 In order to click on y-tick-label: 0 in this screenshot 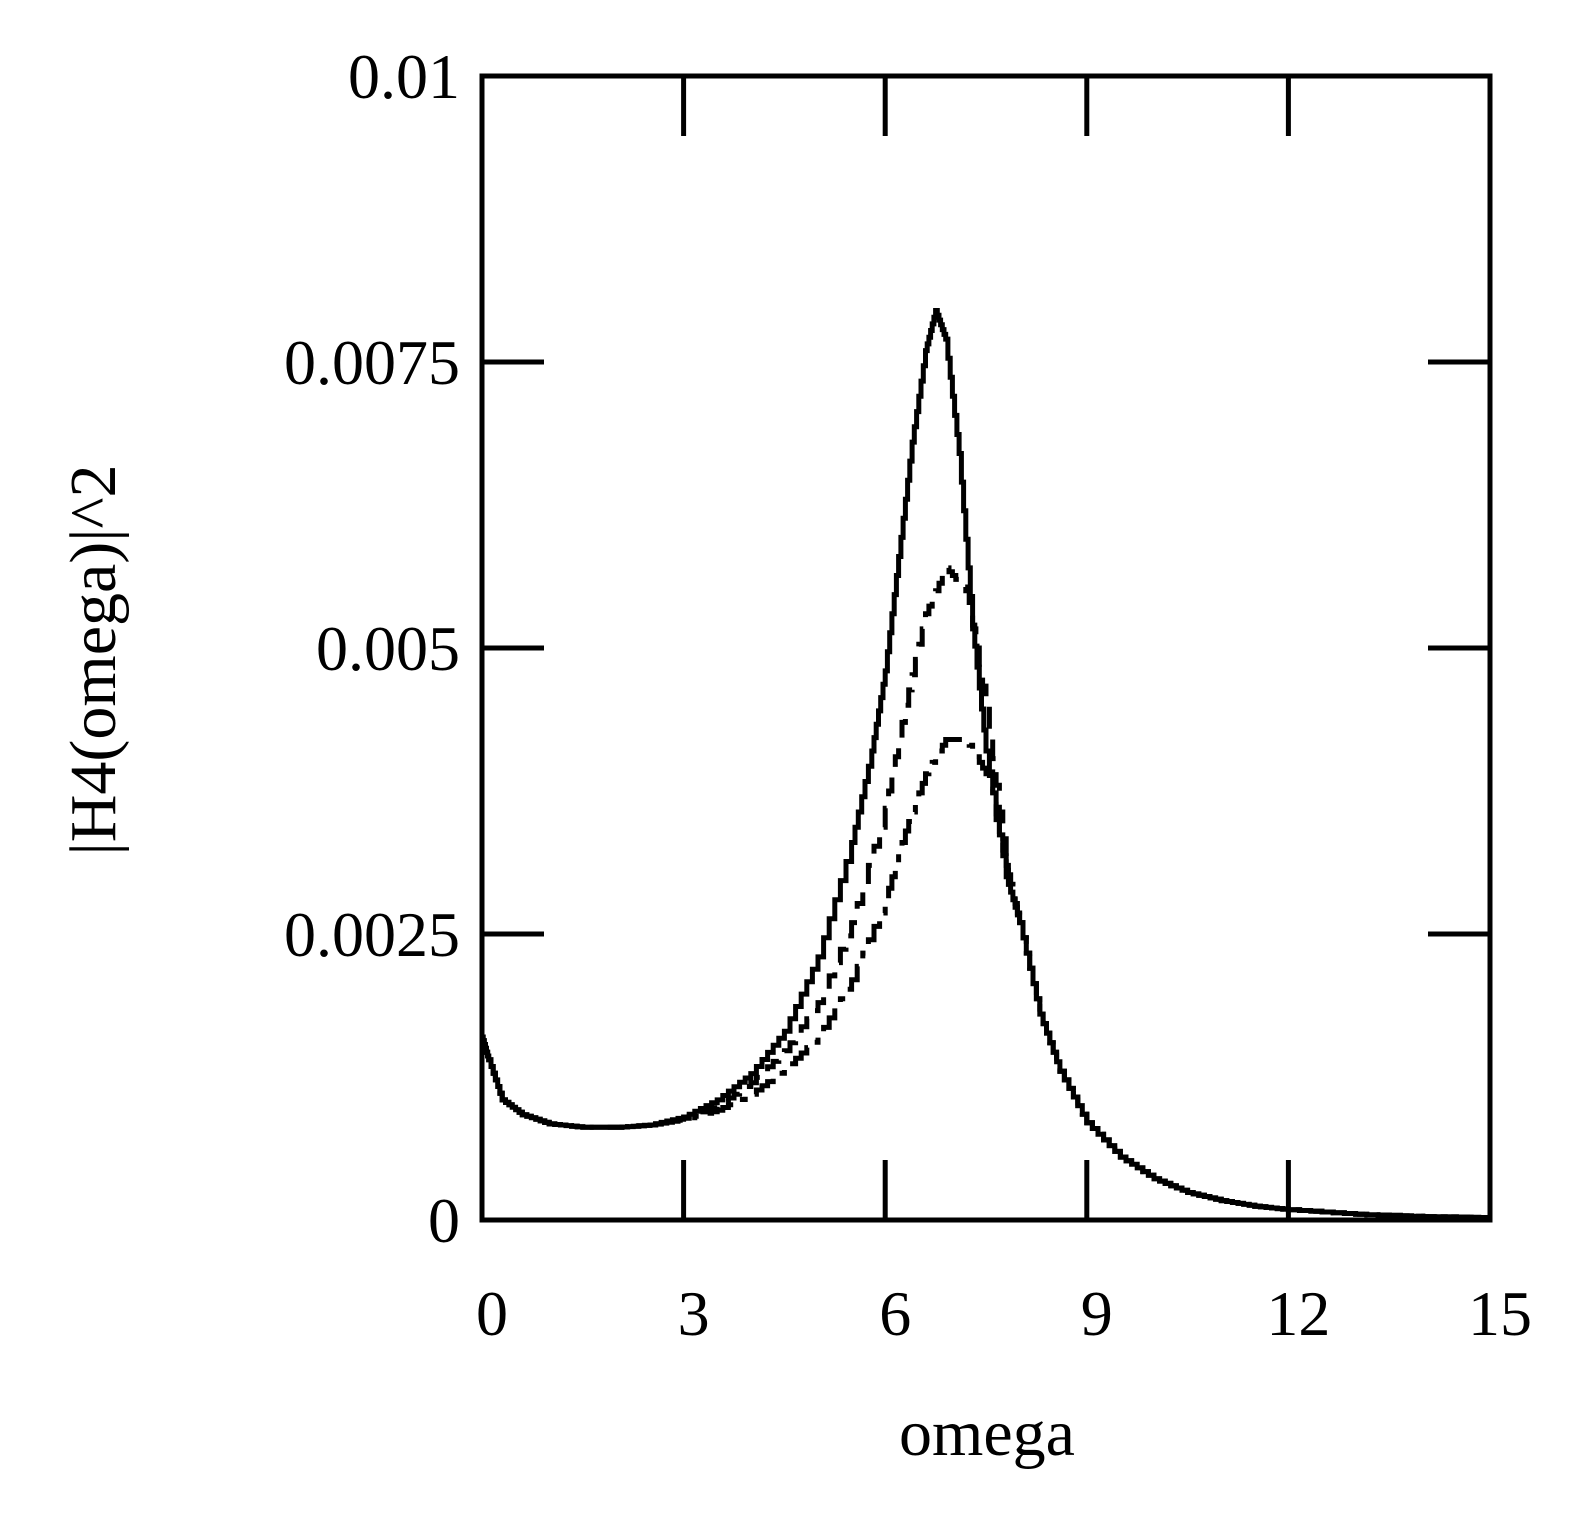, I will do `click(444, 1220)`.